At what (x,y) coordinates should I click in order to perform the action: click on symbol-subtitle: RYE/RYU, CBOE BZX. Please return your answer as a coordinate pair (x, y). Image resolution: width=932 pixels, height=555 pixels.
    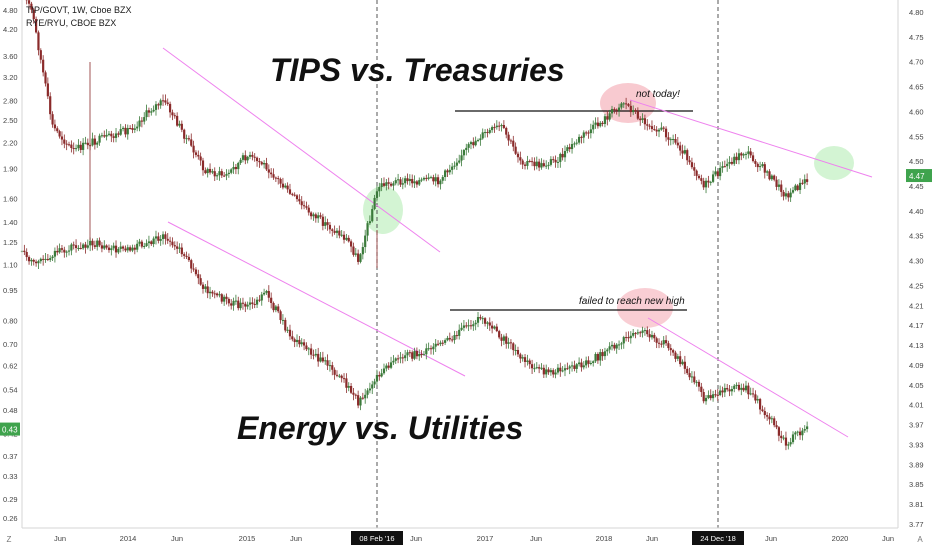
    Looking at the image, I should click on (79, 23).